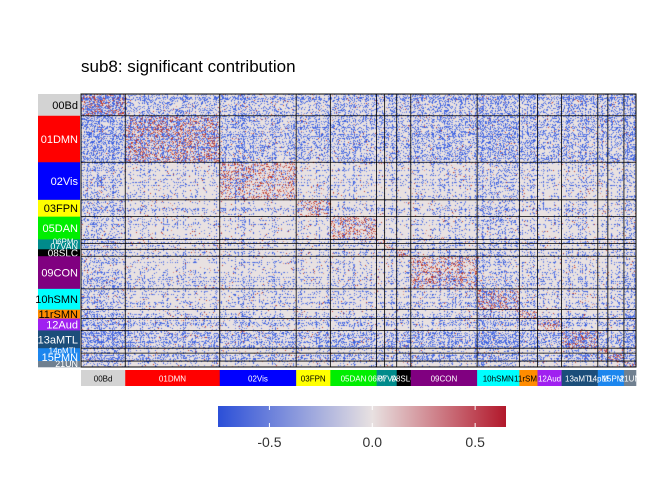 This screenshot has height=480, width=672. I want to click on row-label: 11rSMN, so click(58, 315).